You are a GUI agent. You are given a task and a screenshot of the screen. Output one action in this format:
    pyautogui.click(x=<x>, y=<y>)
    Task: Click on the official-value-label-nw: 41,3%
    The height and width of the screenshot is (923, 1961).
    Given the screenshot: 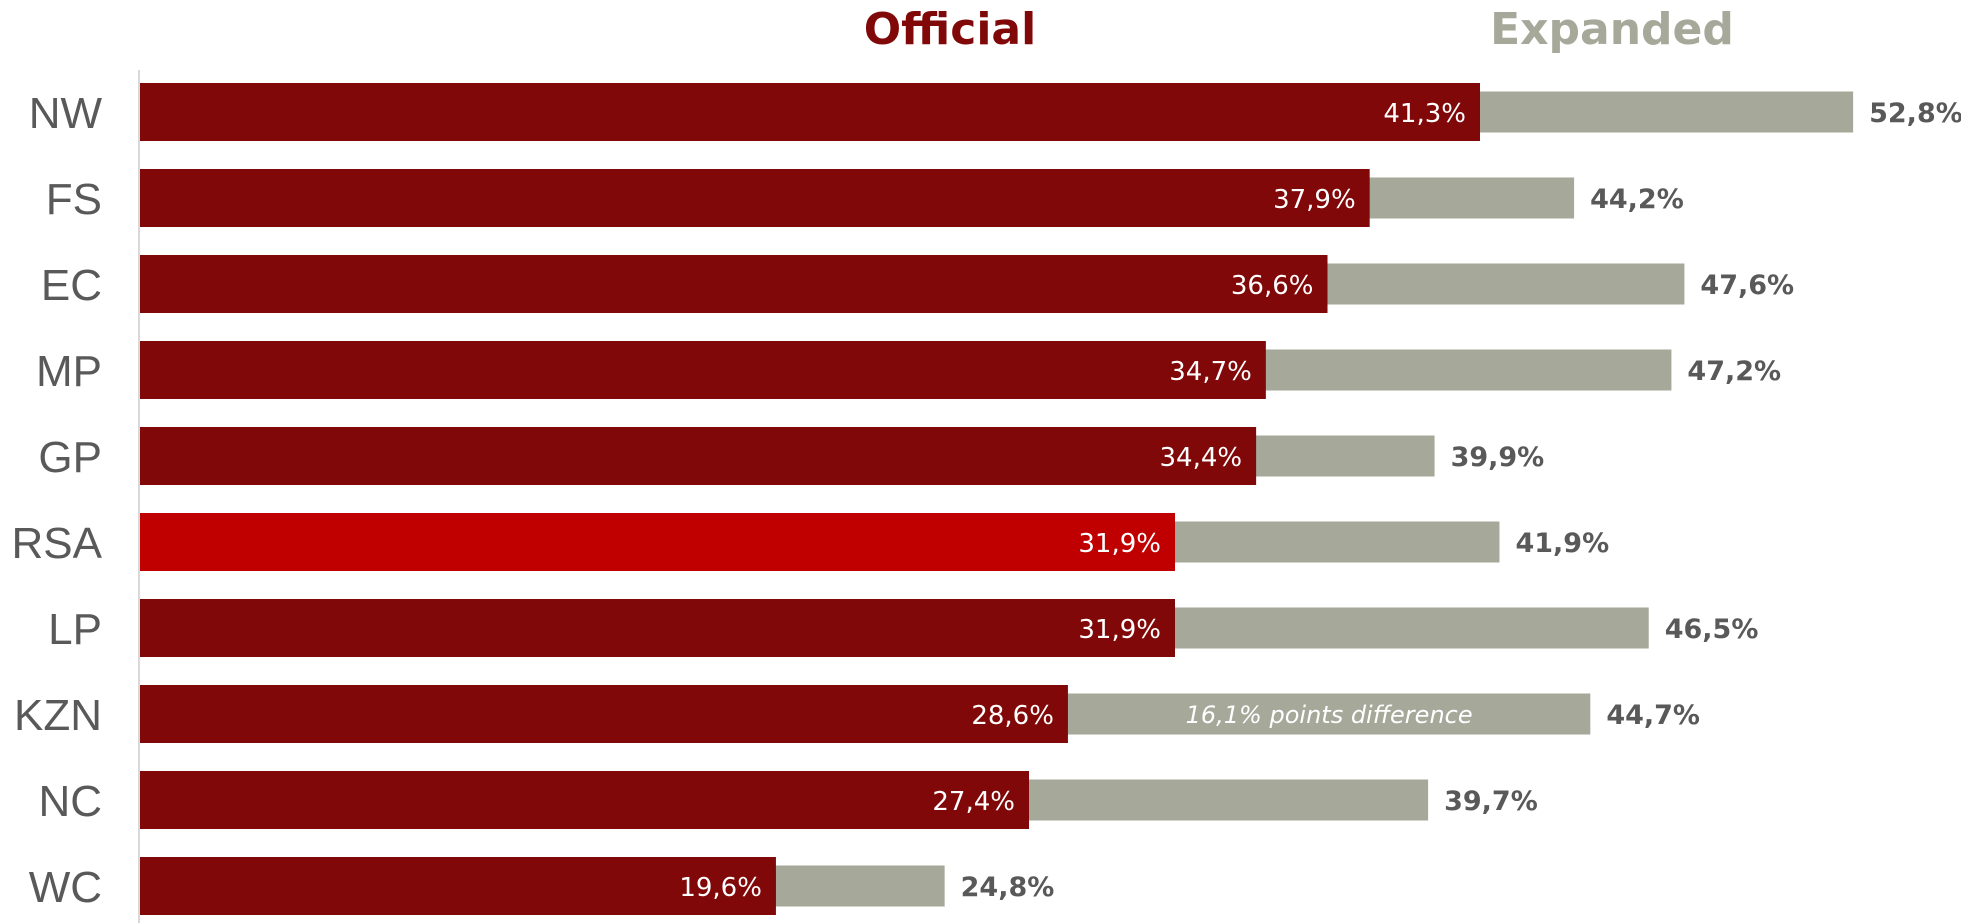 What is the action you would take?
    pyautogui.click(x=1424, y=114)
    